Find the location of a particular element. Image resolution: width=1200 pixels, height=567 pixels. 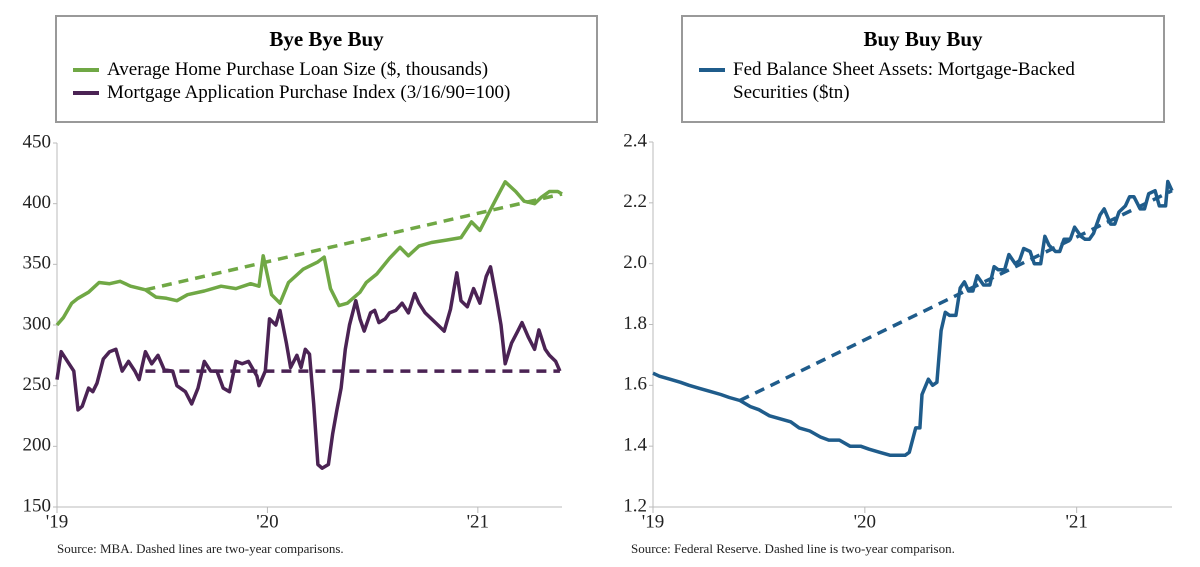

series-line is located at coordinates (309, 253).